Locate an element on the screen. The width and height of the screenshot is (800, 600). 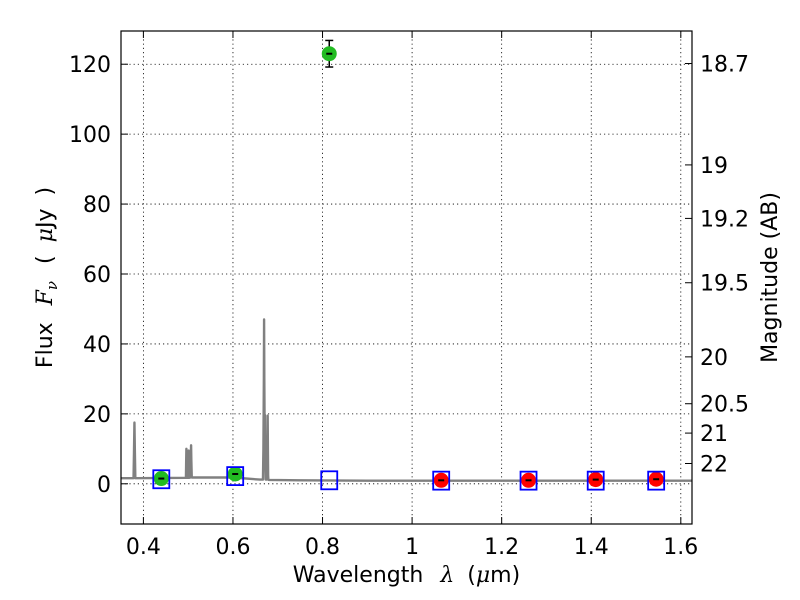
right-tick-label: 18.7 is located at coordinates (724, 65).